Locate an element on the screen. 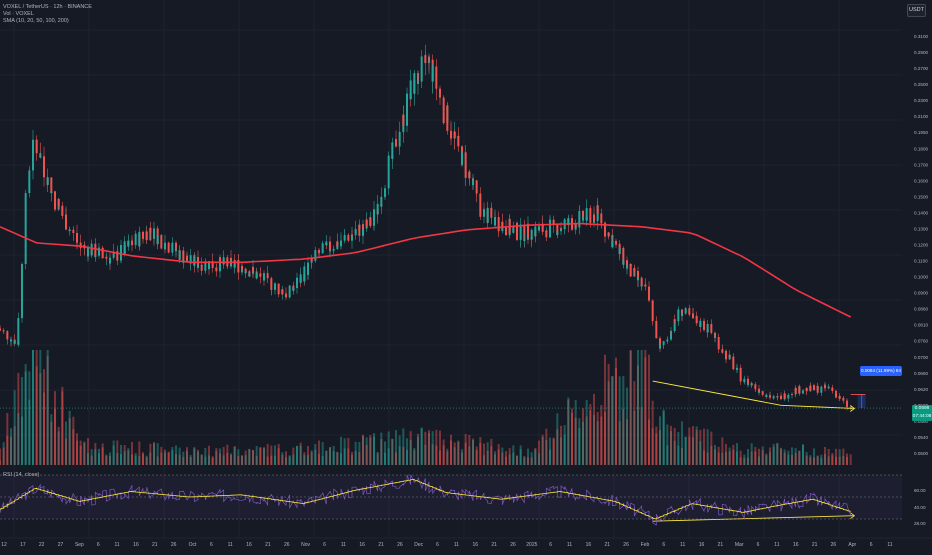 The height and width of the screenshot is (555, 932). time-tick-label: Oct is located at coordinates (193, 545).